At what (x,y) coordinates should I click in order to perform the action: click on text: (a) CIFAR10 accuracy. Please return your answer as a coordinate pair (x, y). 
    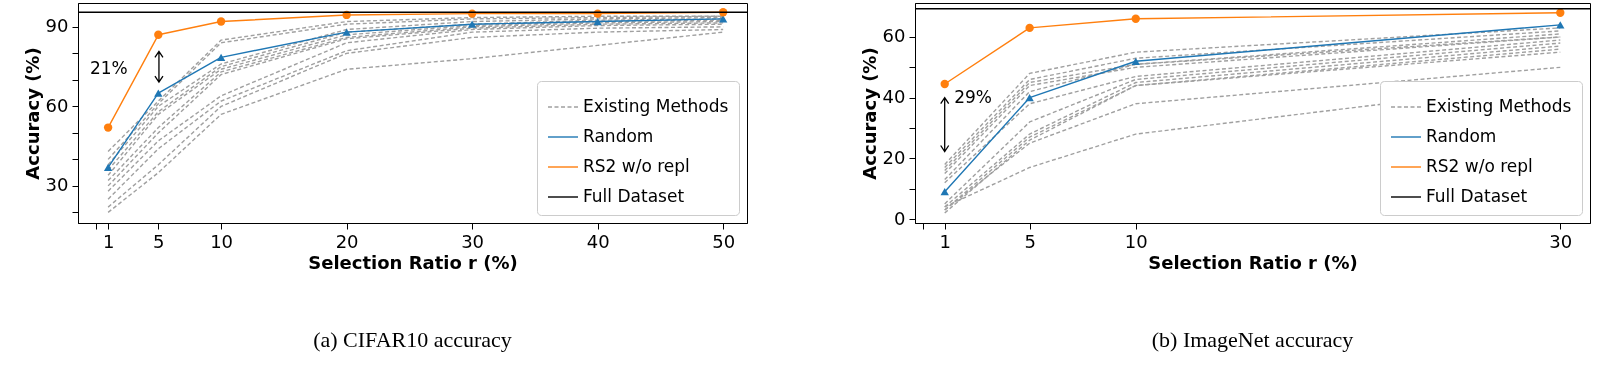
    Looking at the image, I should click on (412, 339).